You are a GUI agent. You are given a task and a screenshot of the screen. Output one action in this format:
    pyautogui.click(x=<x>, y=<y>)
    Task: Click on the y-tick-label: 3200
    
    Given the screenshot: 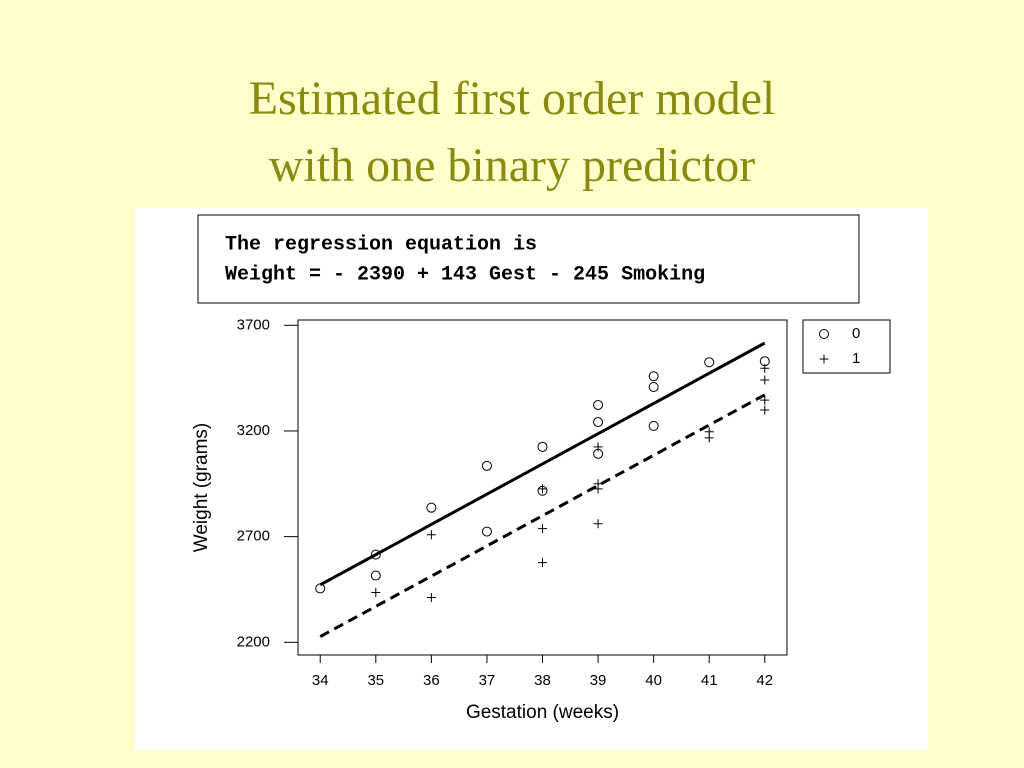 What is the action you would take?
    pyautogui.click(x=253, y=430)
    